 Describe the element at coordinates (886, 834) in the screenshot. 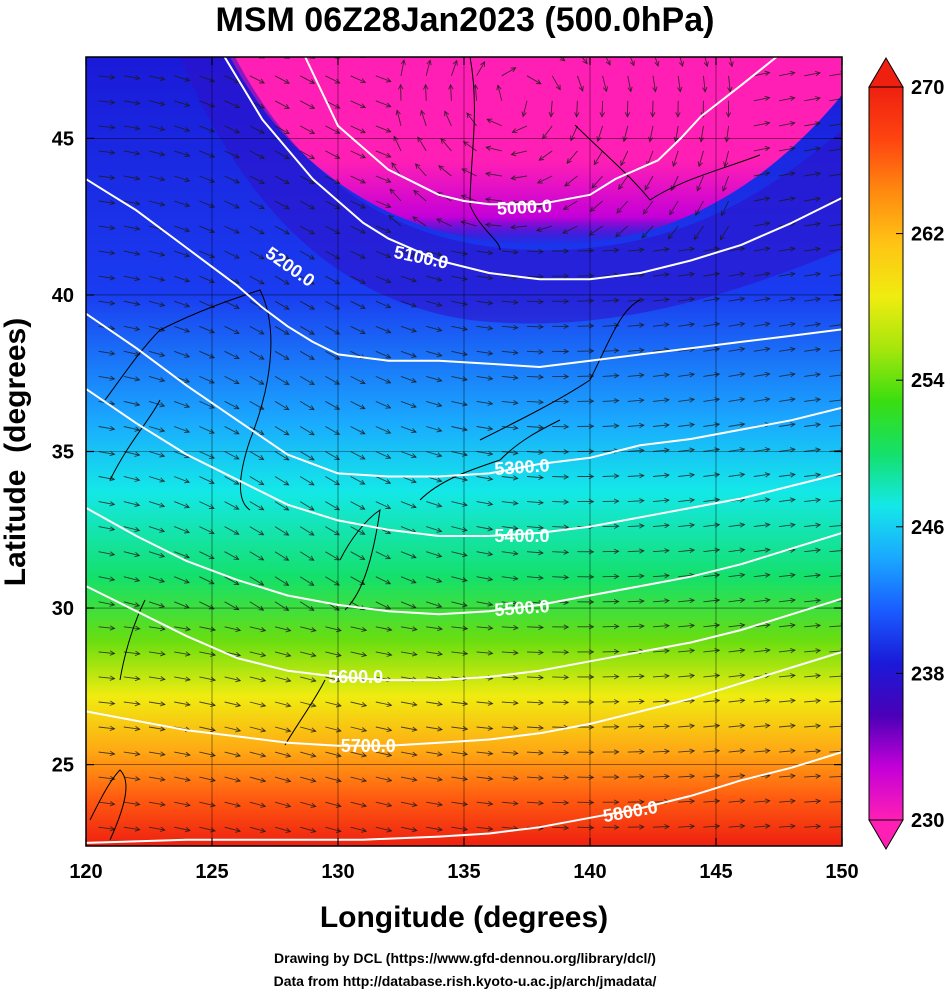

I see `colorbar-min-extension` at that location.